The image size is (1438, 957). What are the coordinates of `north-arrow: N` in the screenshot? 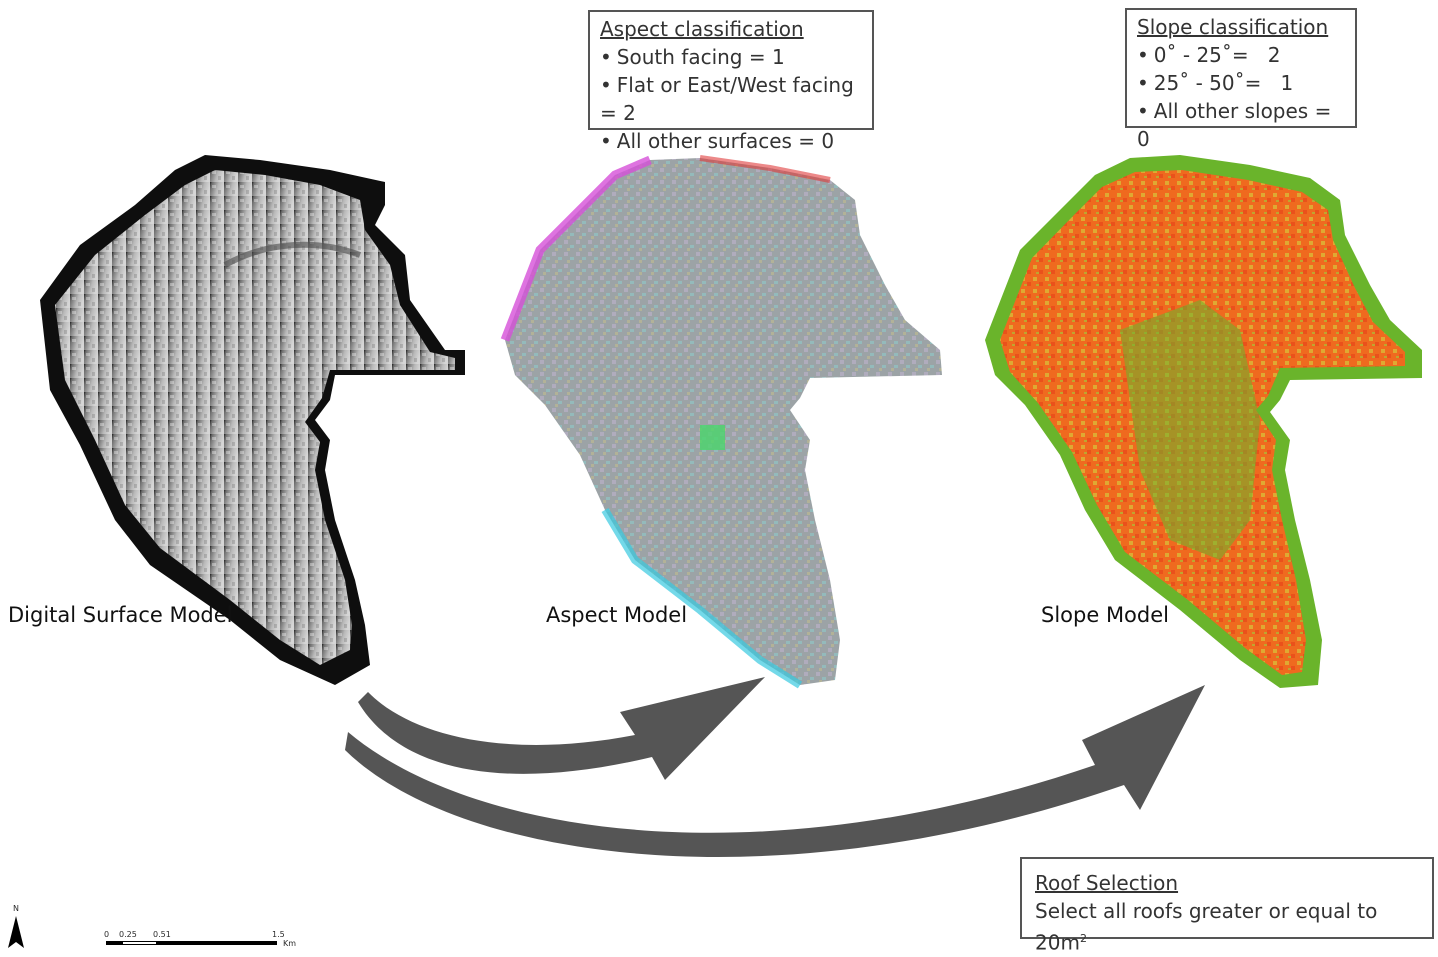 It's located at (16, 929).